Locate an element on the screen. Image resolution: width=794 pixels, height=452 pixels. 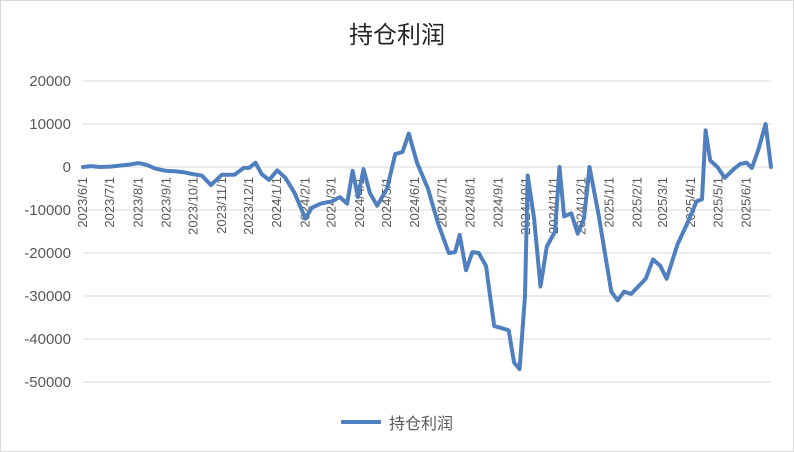
x-tick-label: 2024/9/1 is located at coordinates (498, 202).